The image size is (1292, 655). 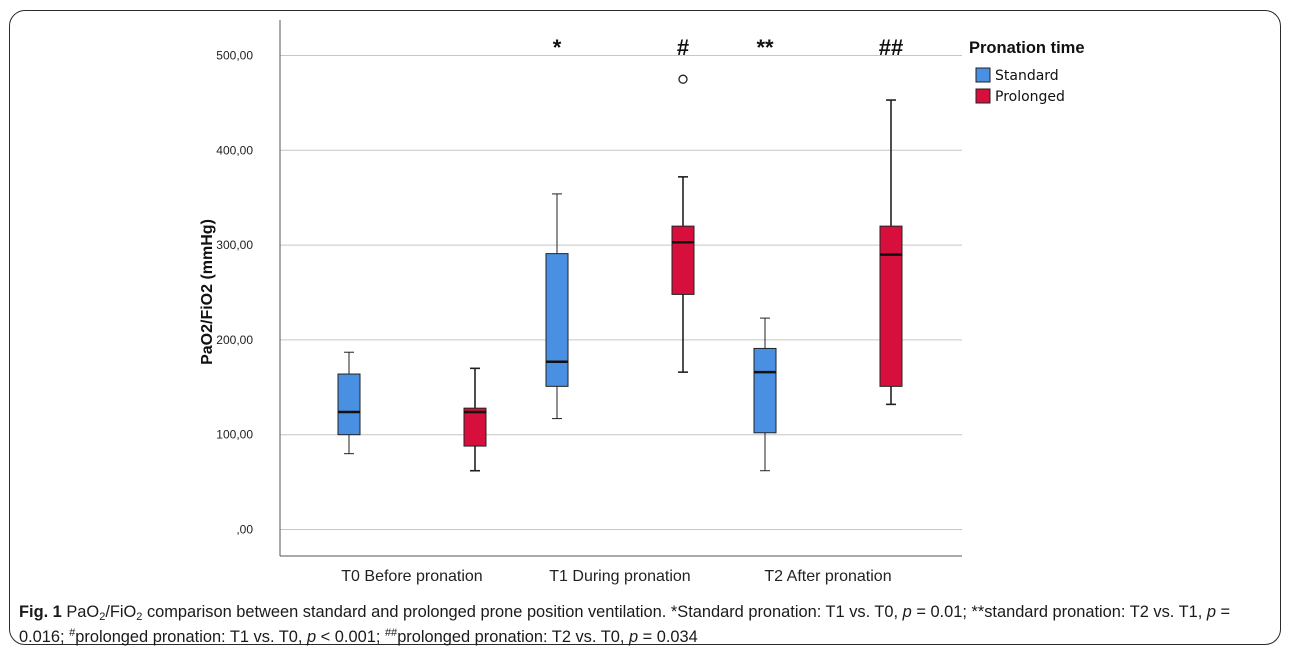 I want to click on caption-superscript: #, so click(x=72, y=633).